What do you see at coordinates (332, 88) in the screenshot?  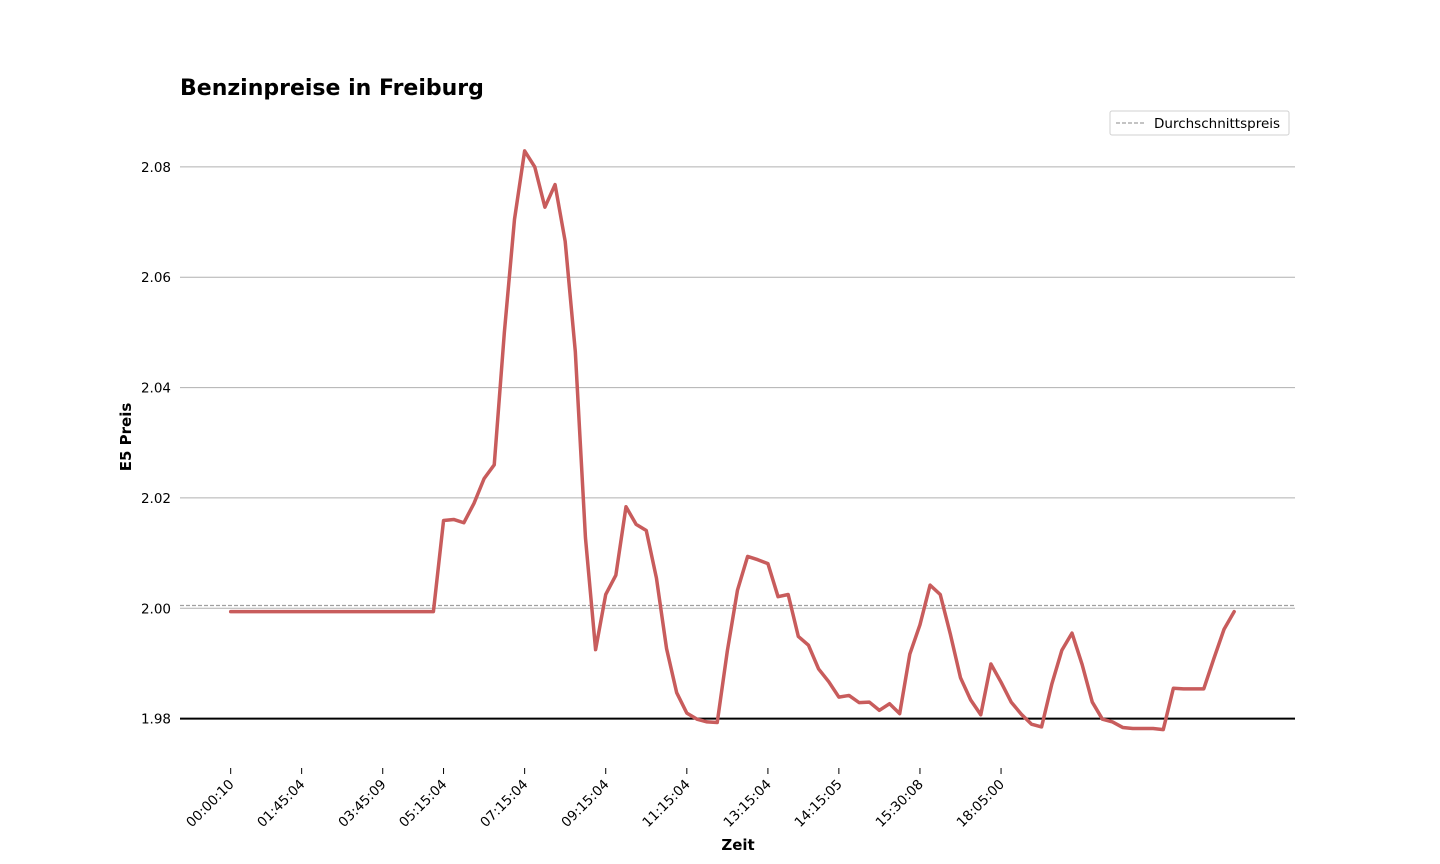 I see `chart-title: Benzinpreise in Freiburg` at bounding box center [332, 88].